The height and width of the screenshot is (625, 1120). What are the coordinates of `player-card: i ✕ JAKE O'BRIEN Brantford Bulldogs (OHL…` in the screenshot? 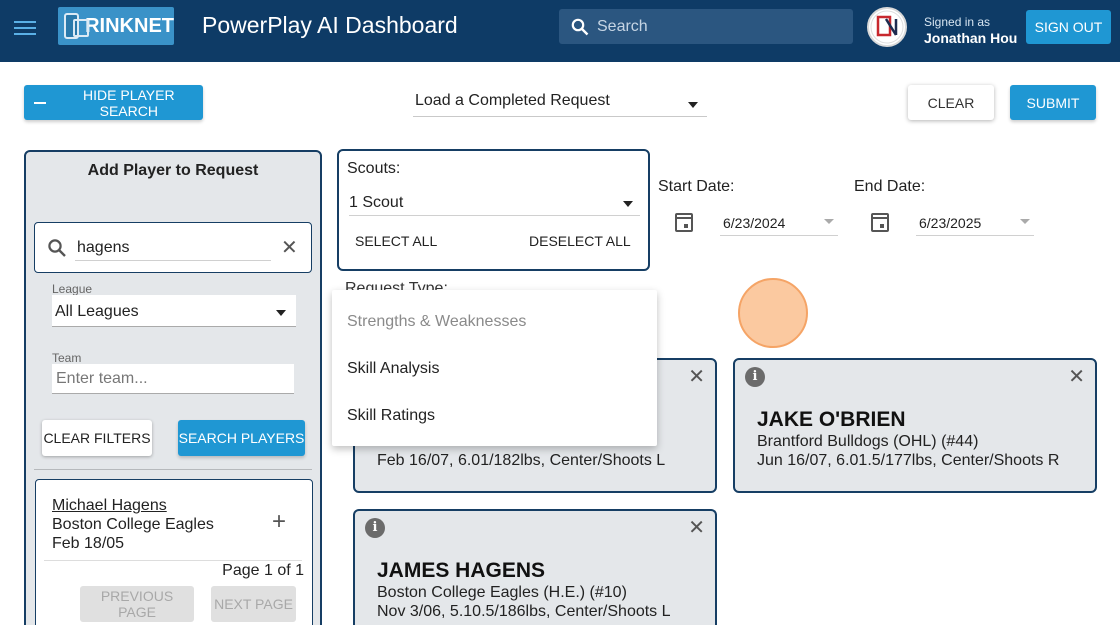 It's located at (915, 425).